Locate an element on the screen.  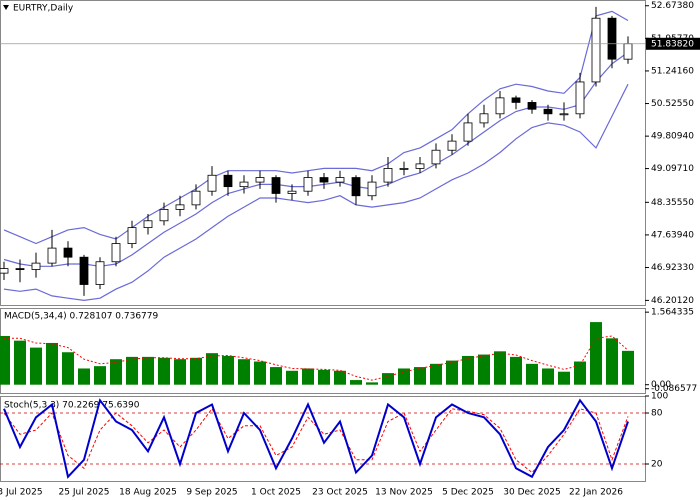
x-tick-label: 30 Dec 2025 is located at coordinates (532, 493).